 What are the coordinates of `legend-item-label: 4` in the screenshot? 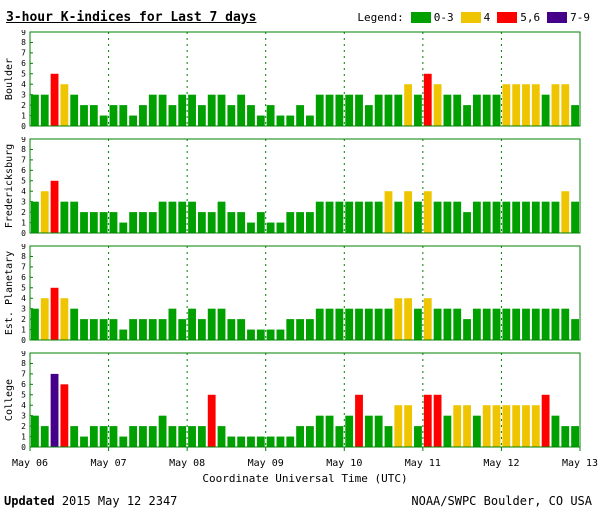 It's located at (487, 17).